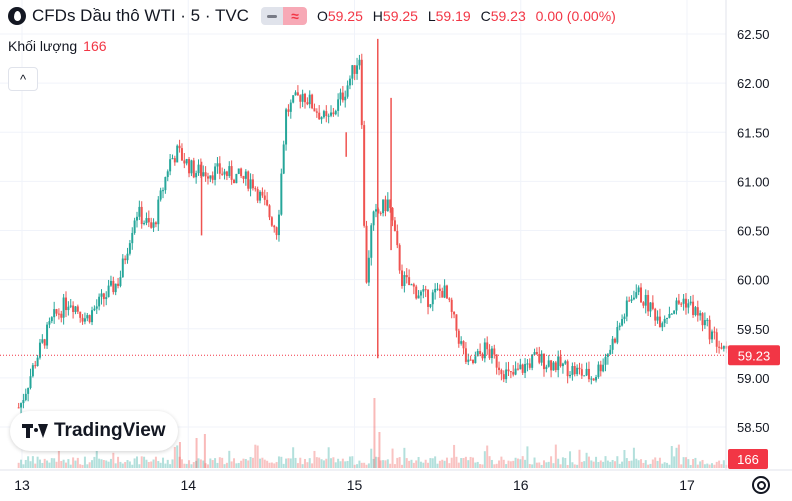 The height and width of the screenshot is (501, 792). What do you see at coordinates (140, 15) in the screenshot?
I see `symbol-title: CFDs Dầu thô WTI · 5 · TVC` at bounding box center [140, 15].